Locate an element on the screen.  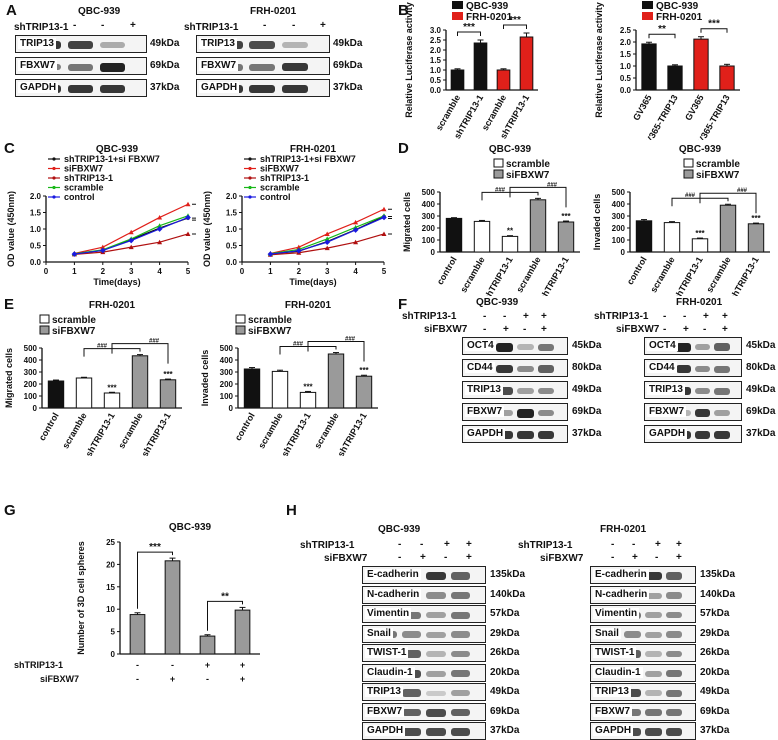
blot-protein-label: E-cadherin is located at coordinates (621, 574).